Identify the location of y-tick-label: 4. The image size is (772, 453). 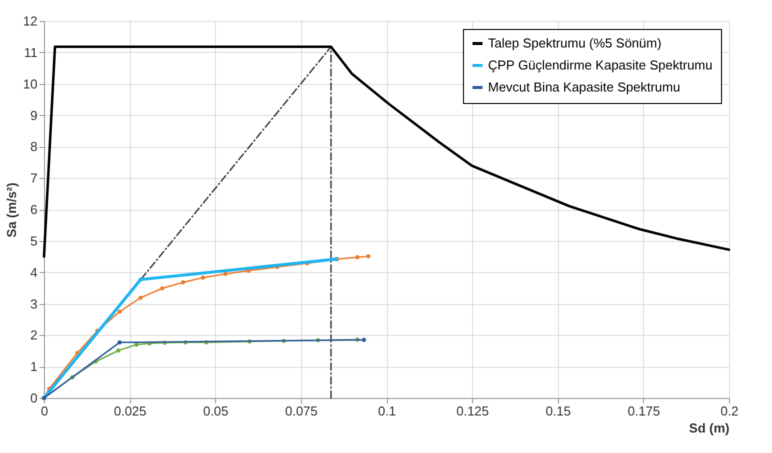
(34, 272).